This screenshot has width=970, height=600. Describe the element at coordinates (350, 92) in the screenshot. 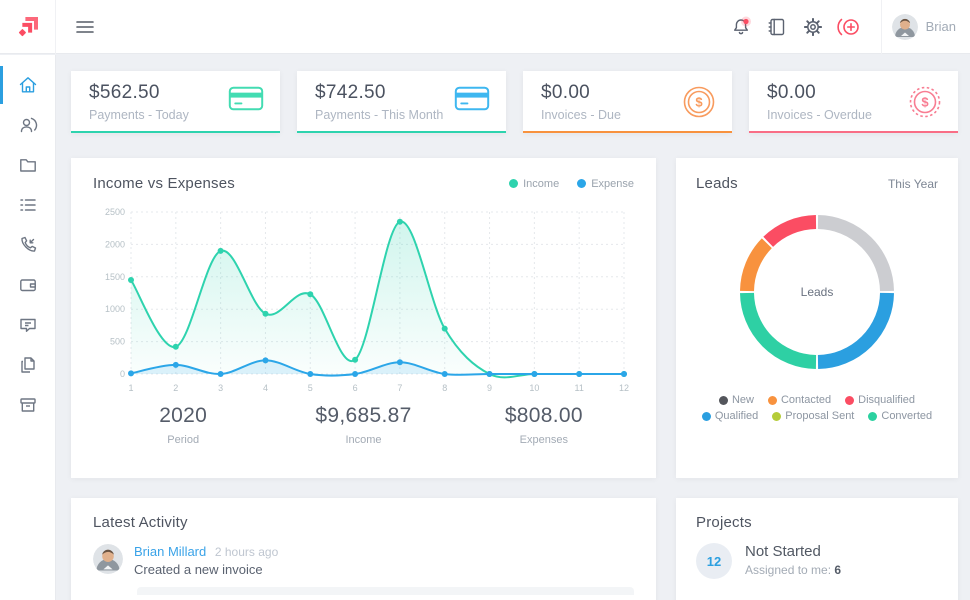

I see `stat-value: $742.50` at that location.